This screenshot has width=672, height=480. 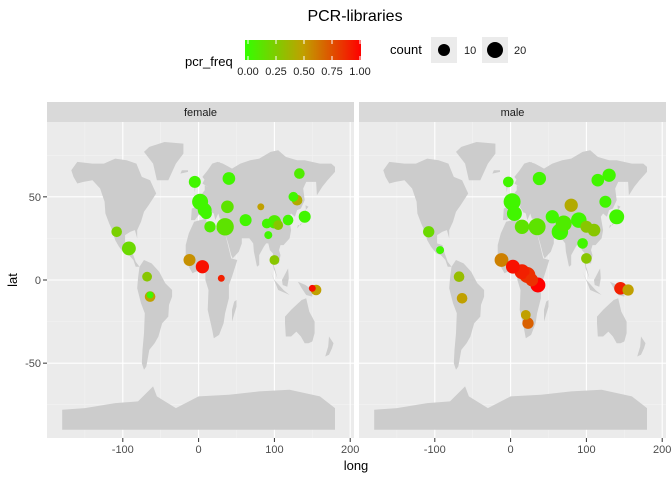 What do you see at coordinates (435, 450) in the screenshot?
I see `x-tick-label: -100` at bounding box center [435, 450].